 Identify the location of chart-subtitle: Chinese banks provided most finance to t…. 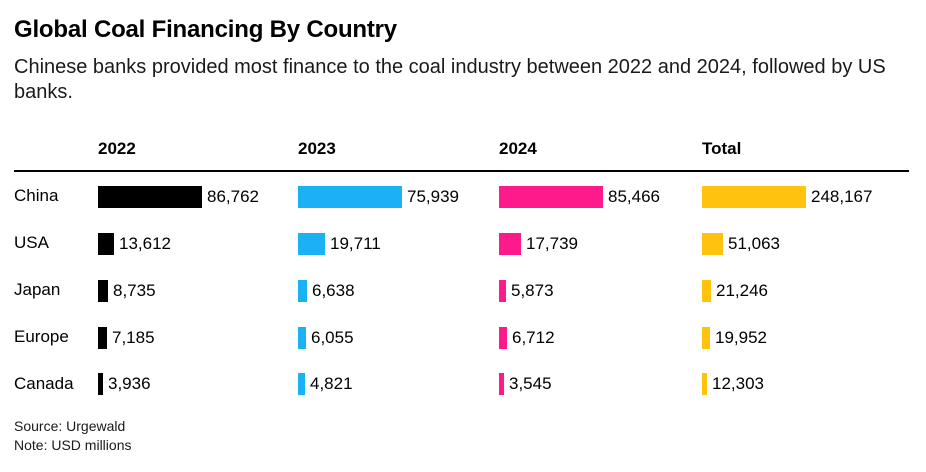
(450, 79).